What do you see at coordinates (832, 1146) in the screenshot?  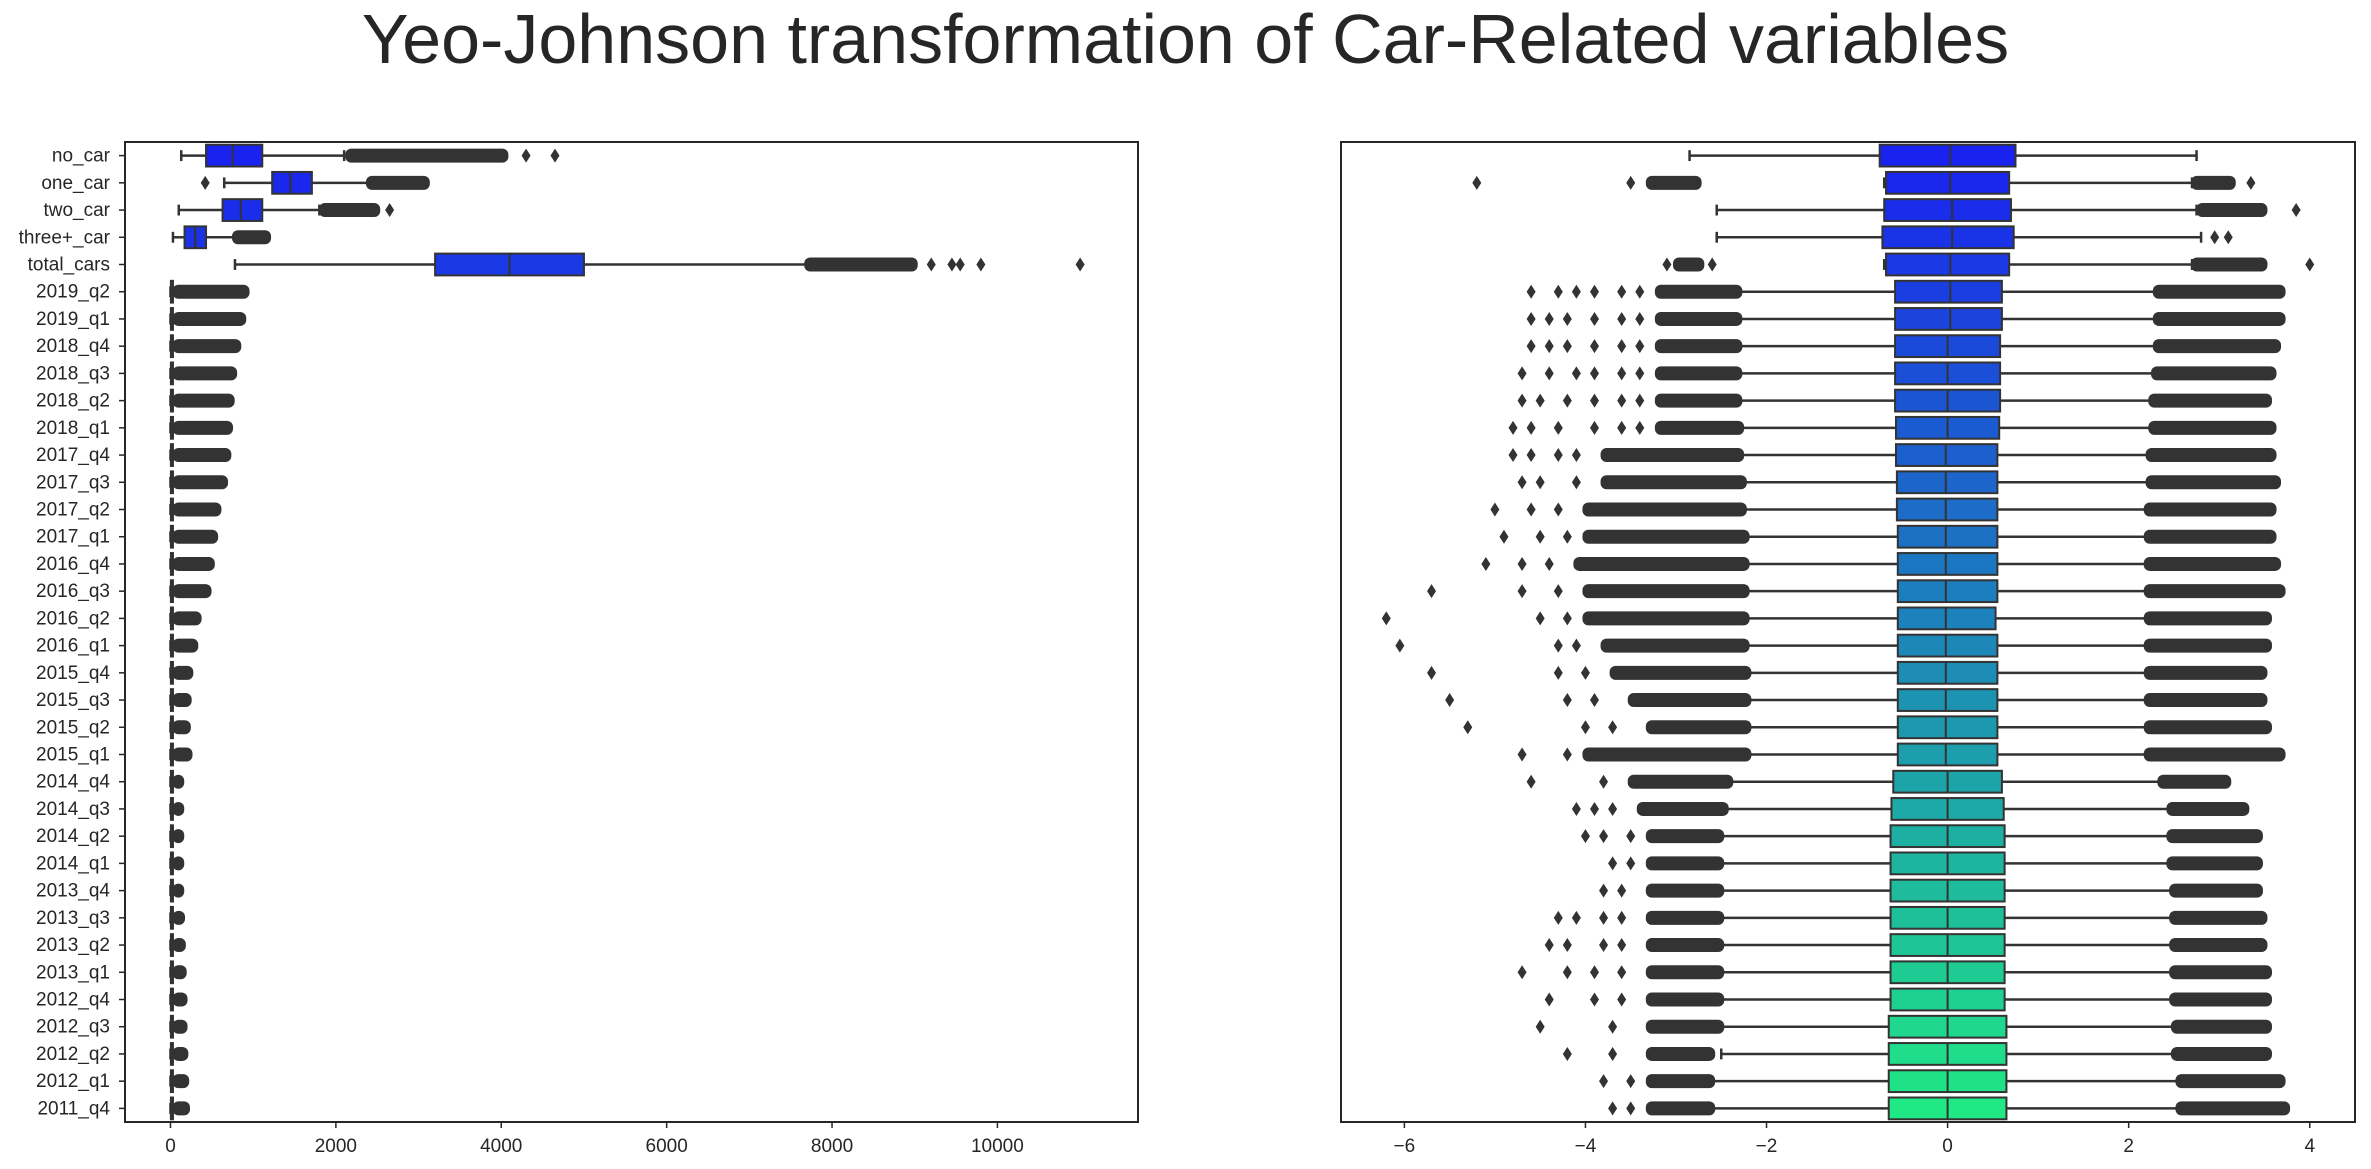 I see `x-tick-label: 8000` at bounding box center [832, 1146].